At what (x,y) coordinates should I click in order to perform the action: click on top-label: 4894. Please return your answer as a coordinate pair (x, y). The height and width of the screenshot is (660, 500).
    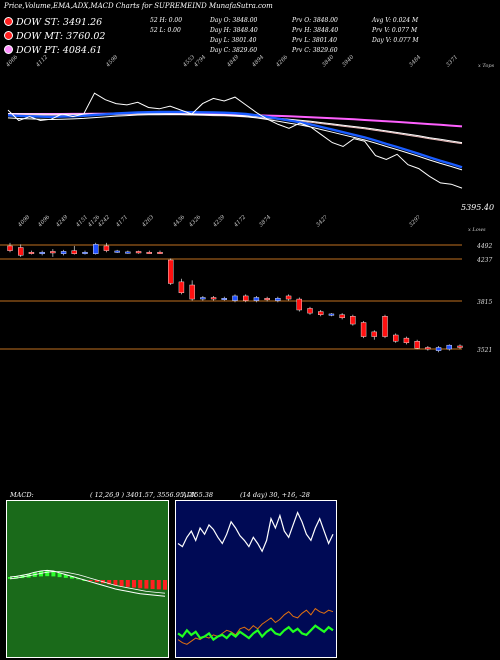
    Looking at the image, I should click on (257, 62).